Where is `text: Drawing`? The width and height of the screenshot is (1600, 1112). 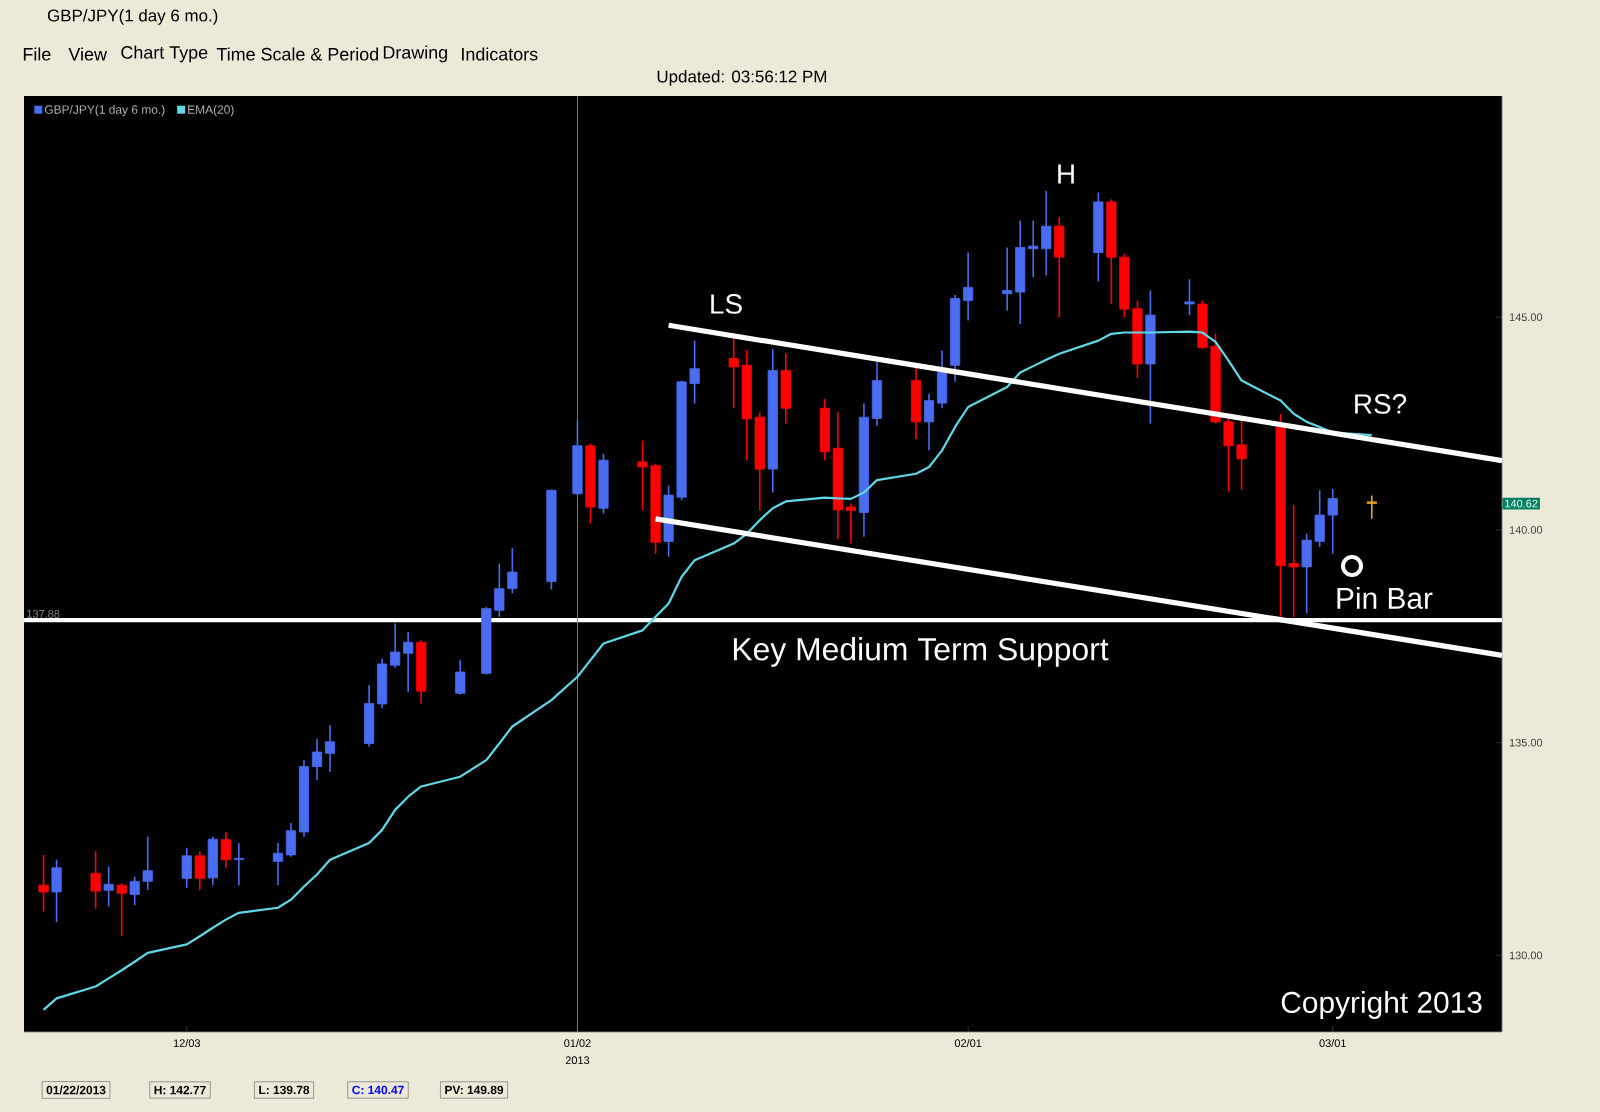
text: Drawing is located at coordinates (415, 54).